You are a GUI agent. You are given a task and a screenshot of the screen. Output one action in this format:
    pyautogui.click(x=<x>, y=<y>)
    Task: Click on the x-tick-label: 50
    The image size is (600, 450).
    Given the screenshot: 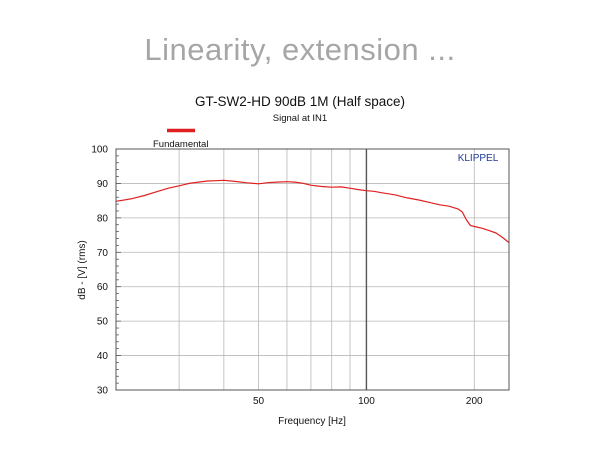 What is the action you would take?
    pyautogui.click(x=259, y=401)
    